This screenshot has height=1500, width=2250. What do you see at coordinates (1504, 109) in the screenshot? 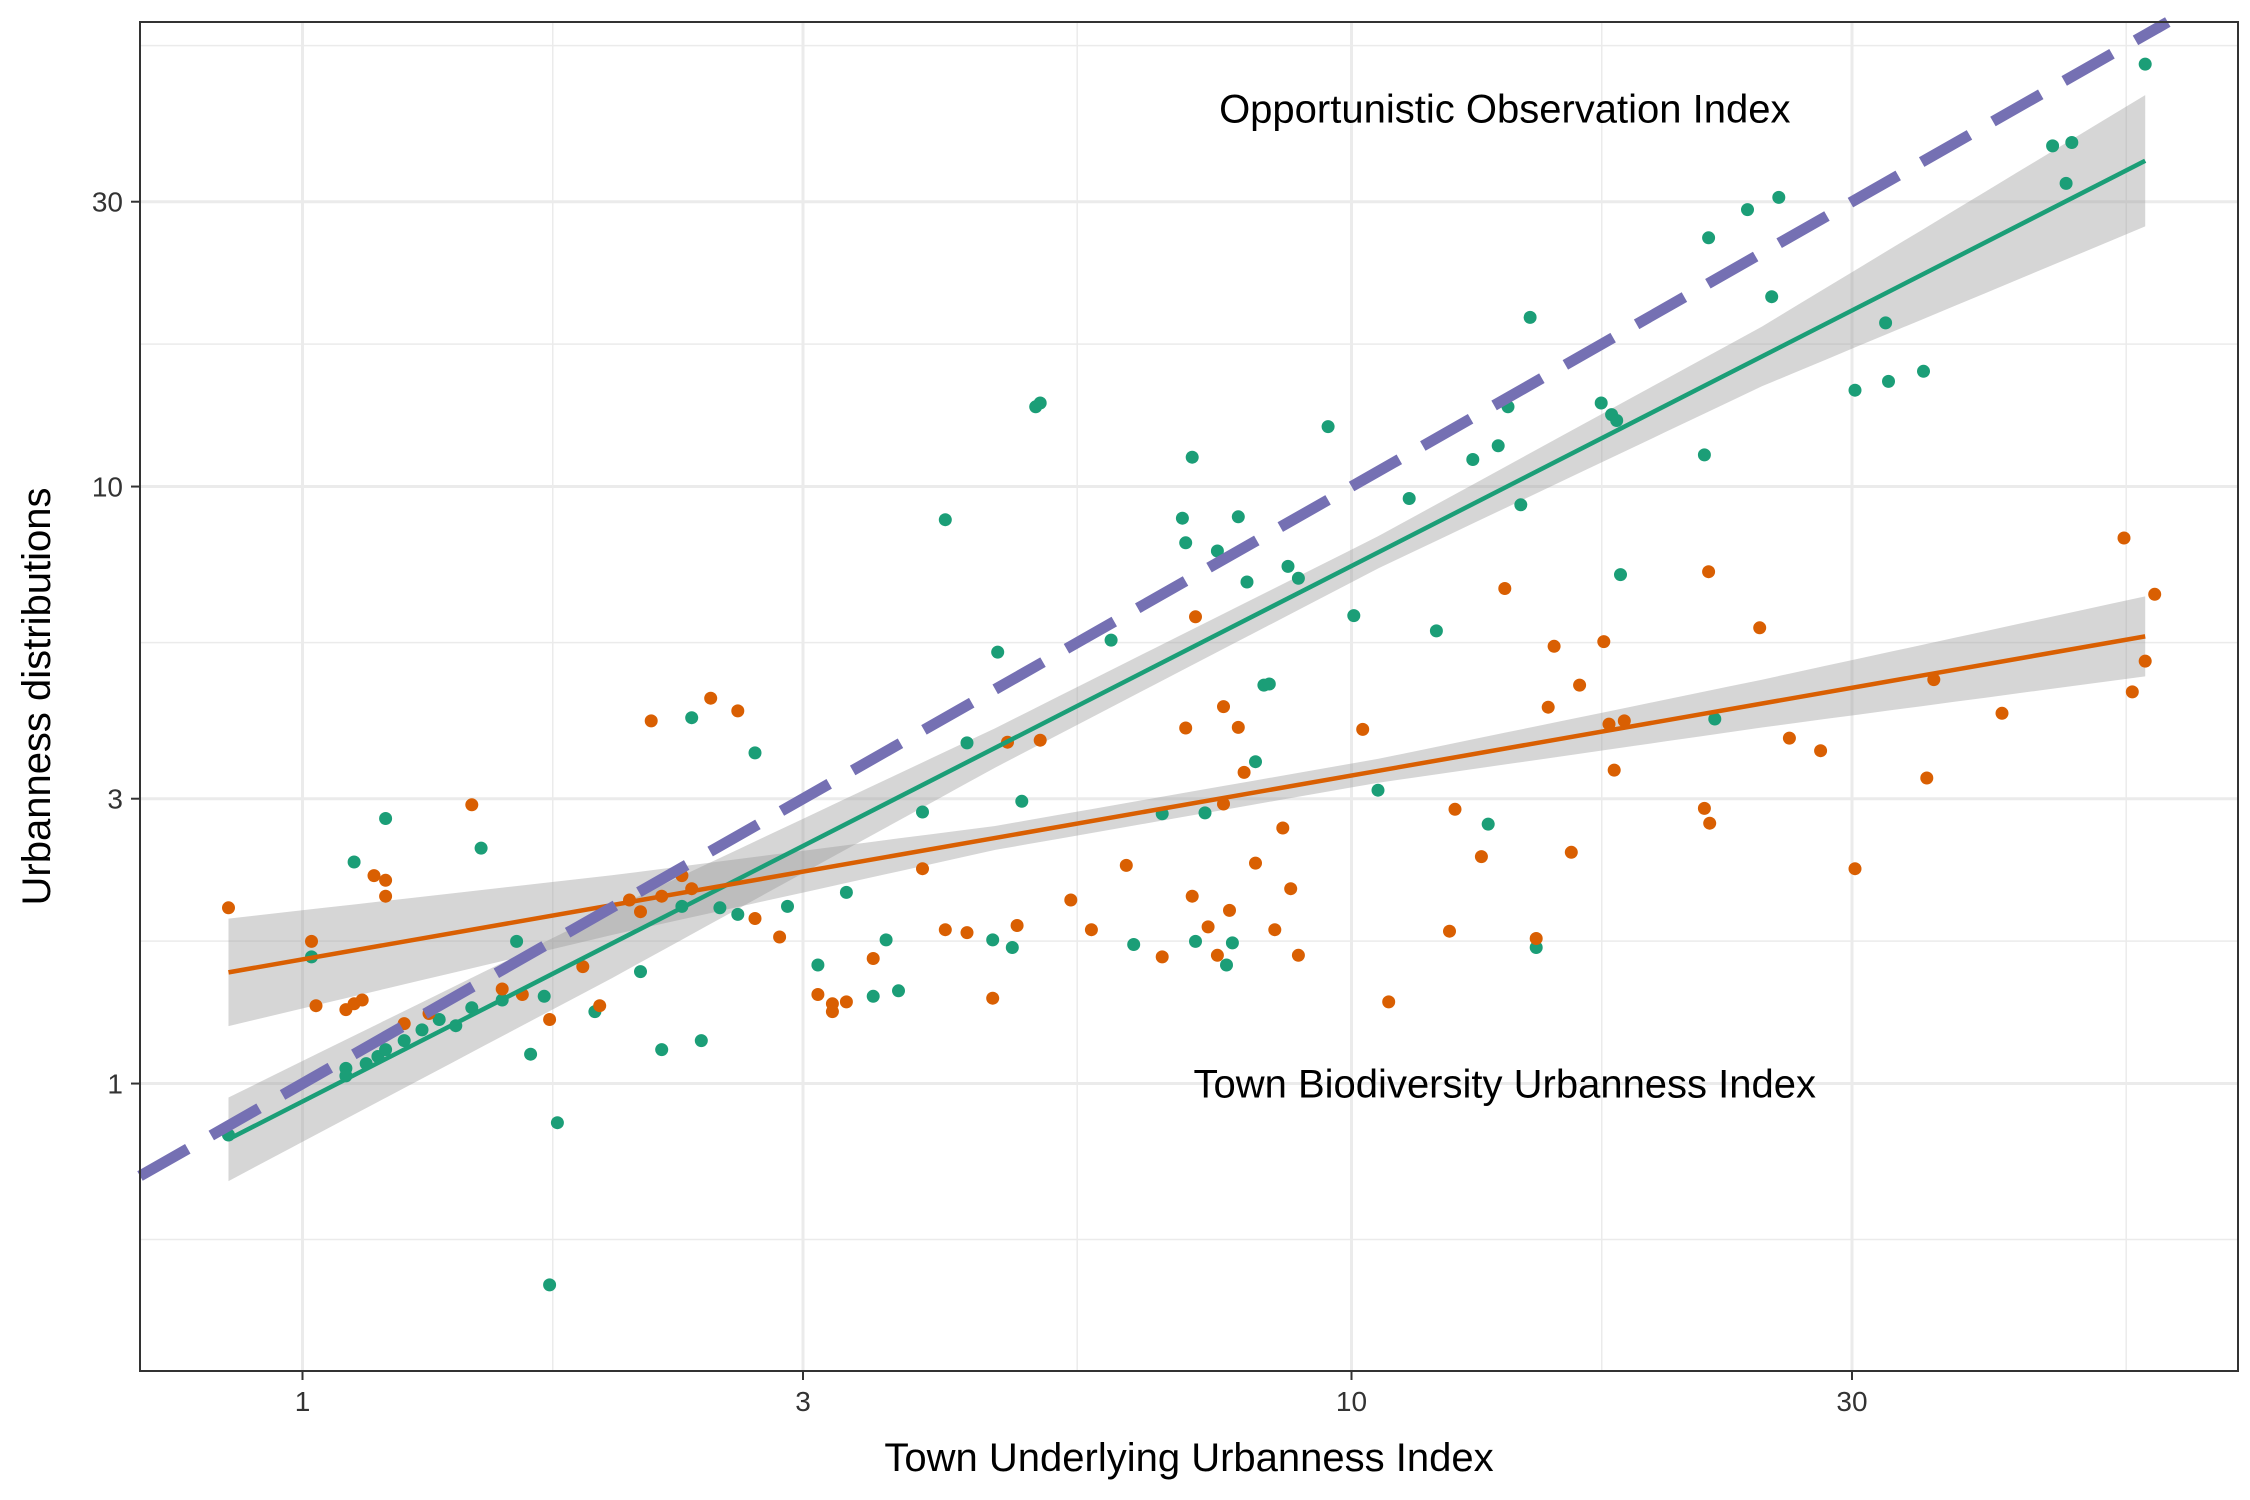
I see `annotation-opportunistic-observation-index: Opportunistic Observation Index` at bounding box center [1504, 109].